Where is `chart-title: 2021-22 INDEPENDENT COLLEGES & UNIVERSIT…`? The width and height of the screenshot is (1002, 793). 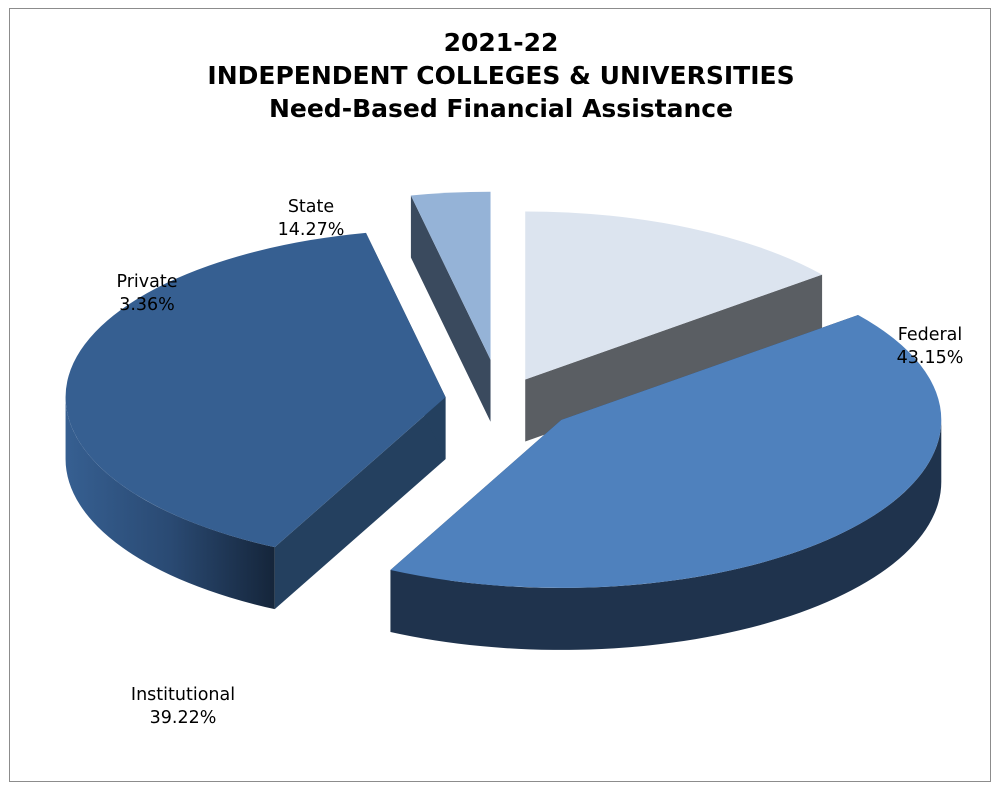 chart-title: 2021-22 INDEPENDENT COLLEGES & UNIVERSIT… is located at coordinates (501, 75).